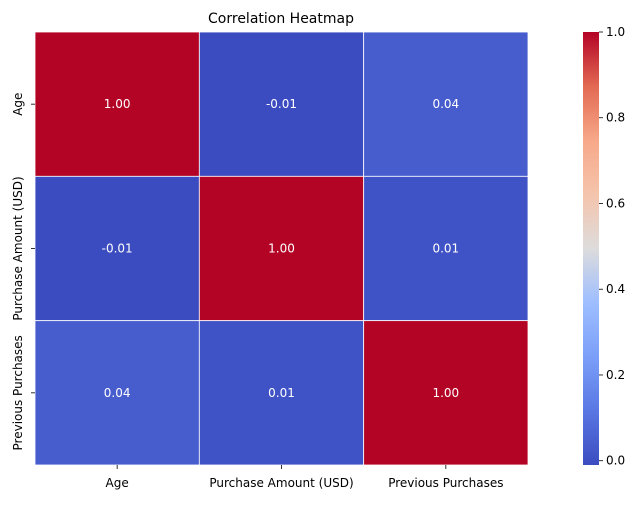  What do you see at coordinates (117, 483) in the screenshot?
I see `x-tick-label: Age` at bounding box center [117, 483].